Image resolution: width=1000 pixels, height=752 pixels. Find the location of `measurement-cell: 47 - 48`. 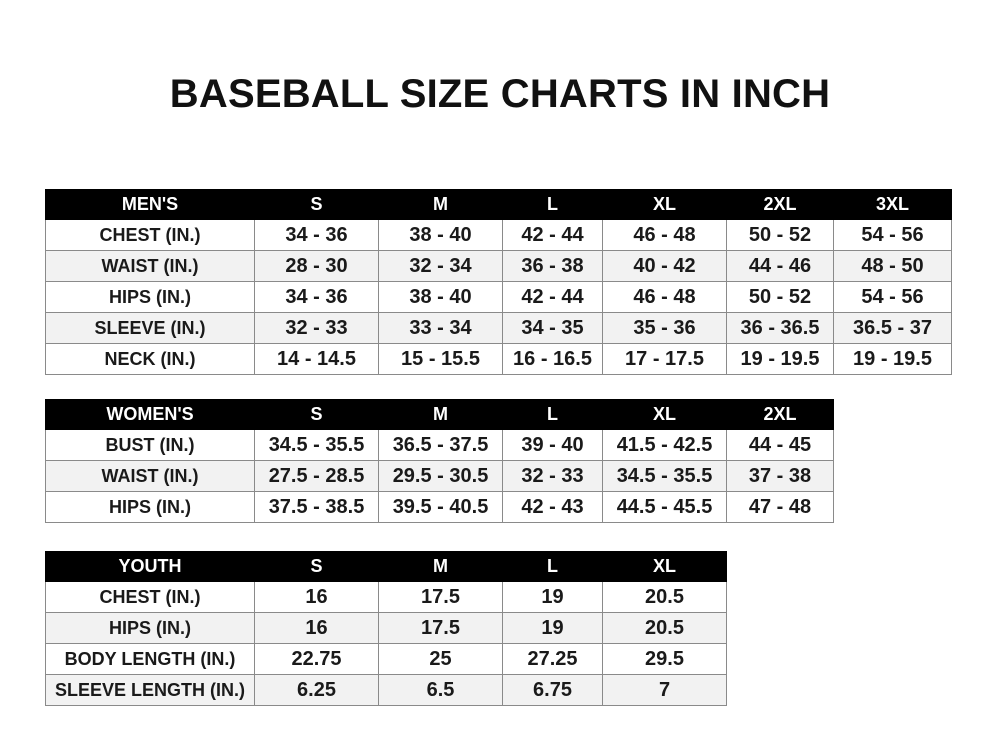

measurement-cell: 47 - 48 is located at coordinates (780, 507).